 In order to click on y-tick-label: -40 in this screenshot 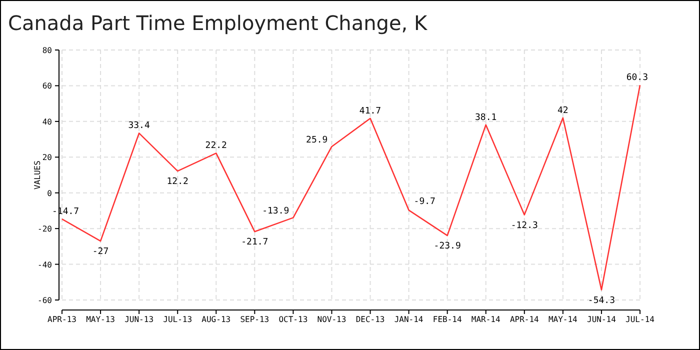, I will do `click(45, 265)`.